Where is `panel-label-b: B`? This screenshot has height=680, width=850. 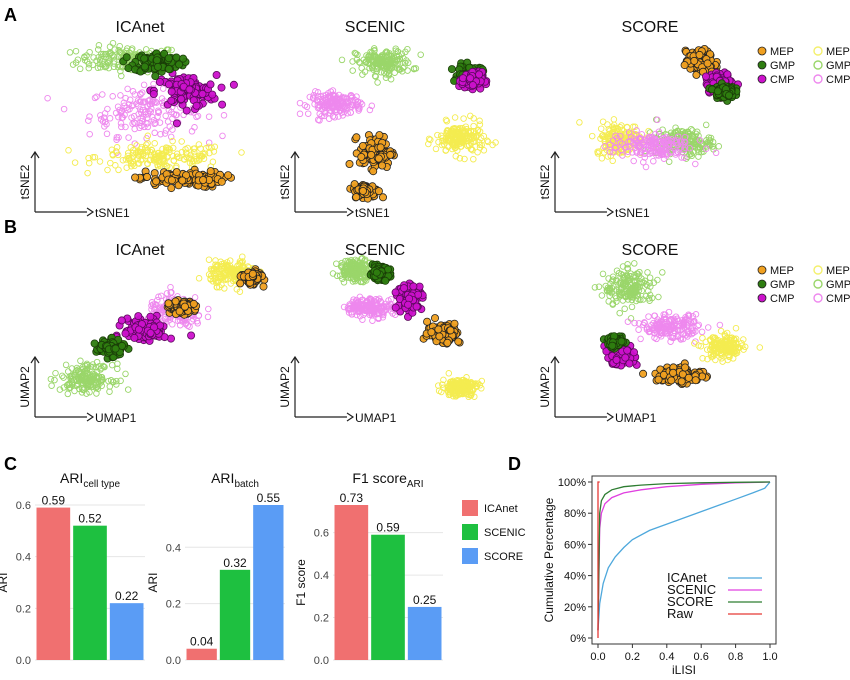 panel-label-b: B is located at coordinates (10, 227).